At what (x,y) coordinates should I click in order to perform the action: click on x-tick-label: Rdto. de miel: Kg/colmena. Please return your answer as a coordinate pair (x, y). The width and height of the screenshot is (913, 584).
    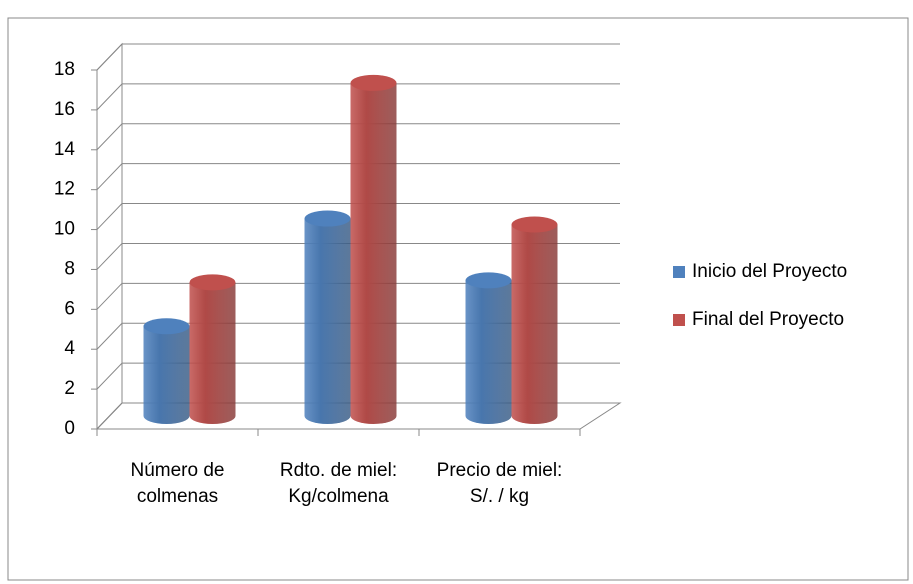
    Looking at the image, I should click on (338, 483).